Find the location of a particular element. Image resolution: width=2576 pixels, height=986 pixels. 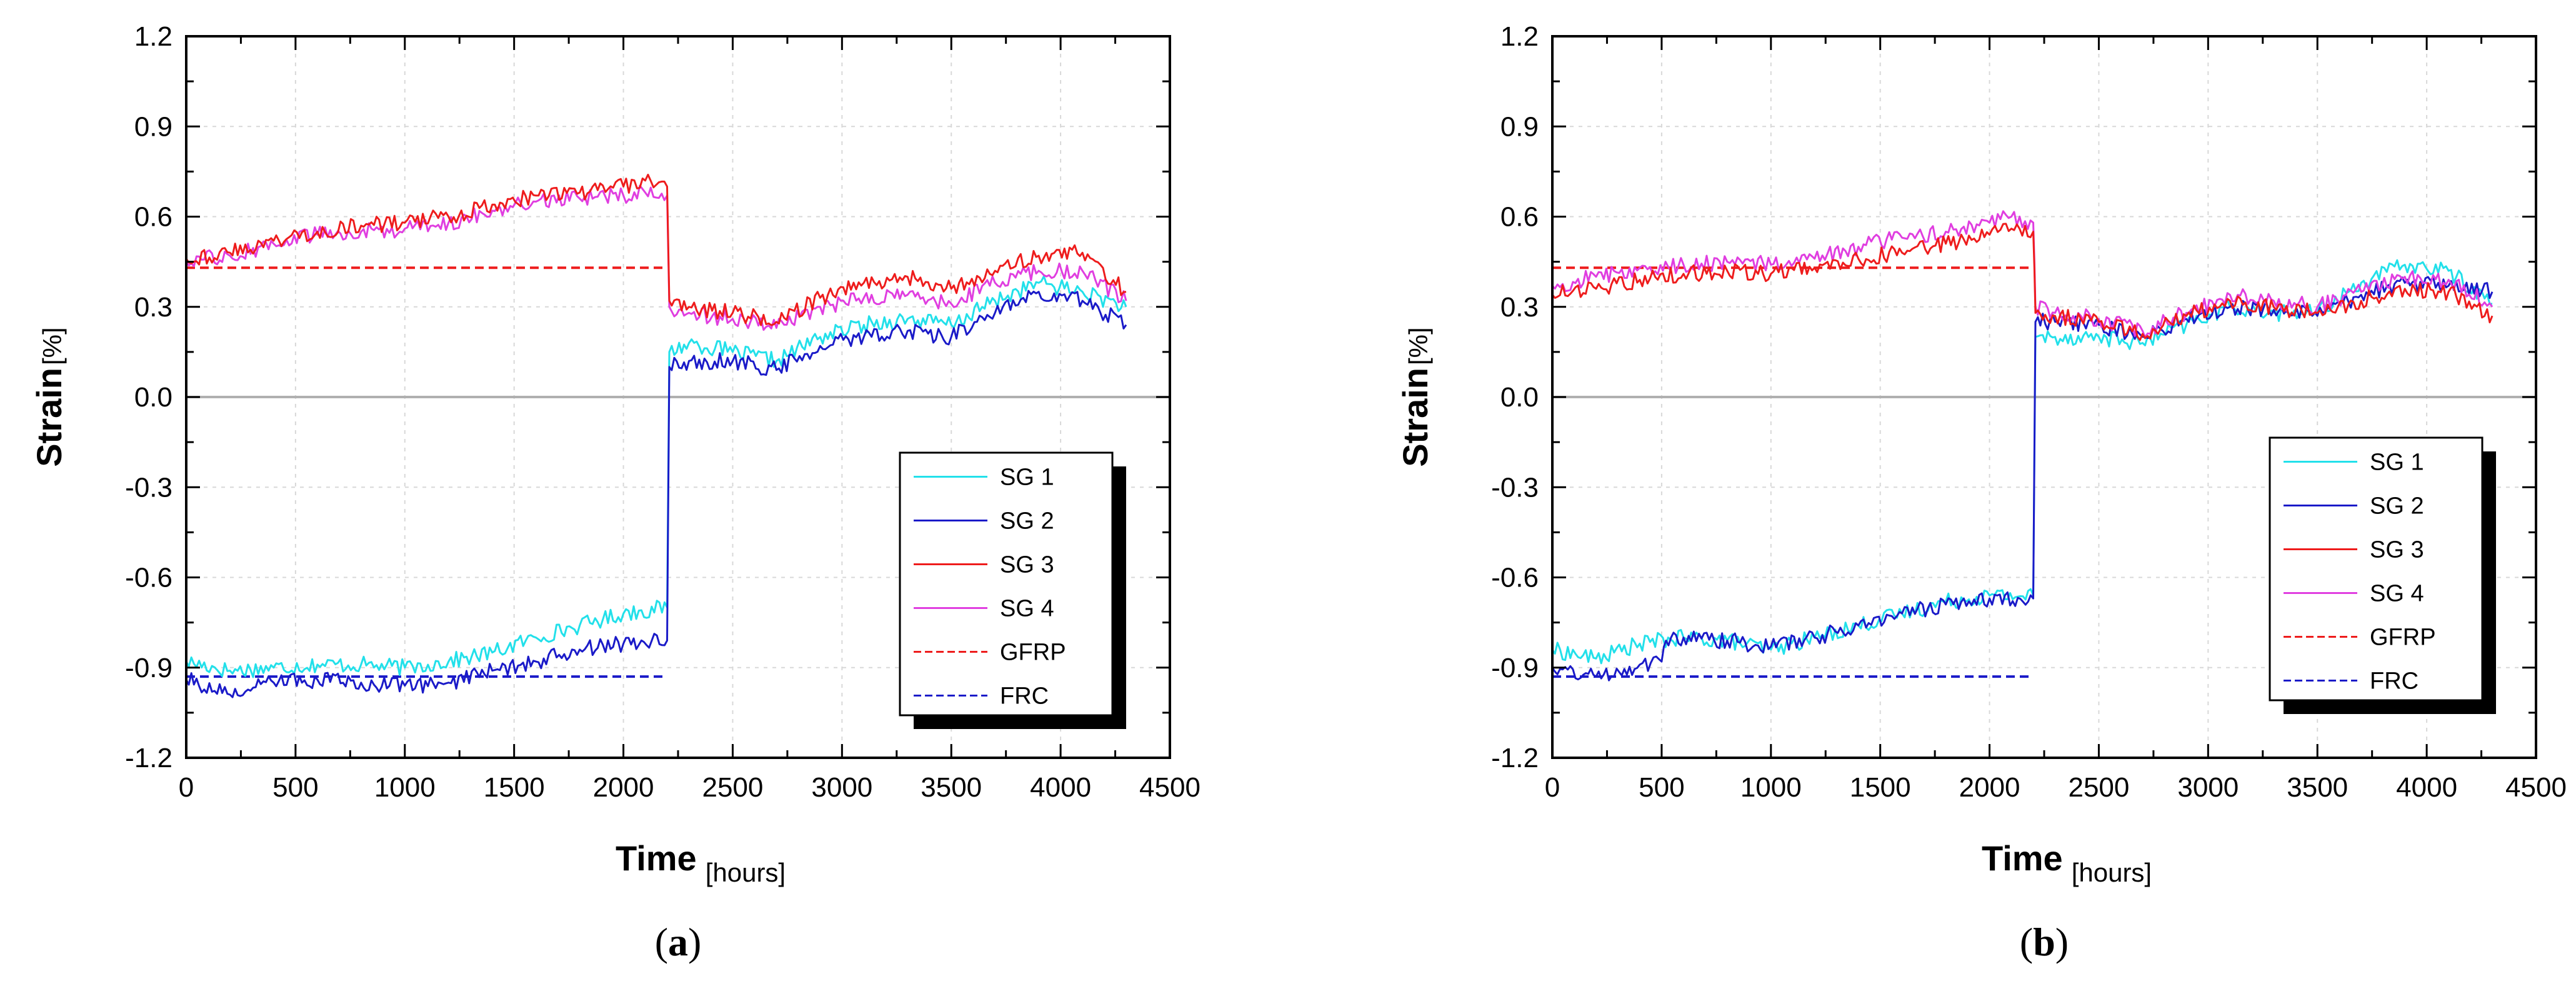

panel-label-letter: b is located at coordinates (2044, 942).